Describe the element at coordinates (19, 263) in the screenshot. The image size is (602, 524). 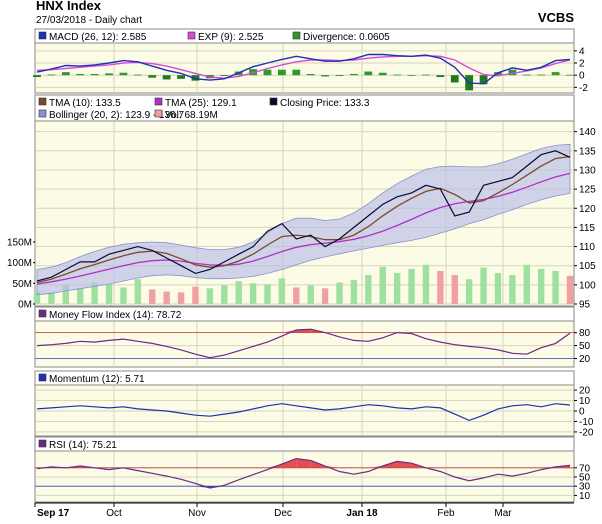
I see `volume-tick-label: 100M` at that location.